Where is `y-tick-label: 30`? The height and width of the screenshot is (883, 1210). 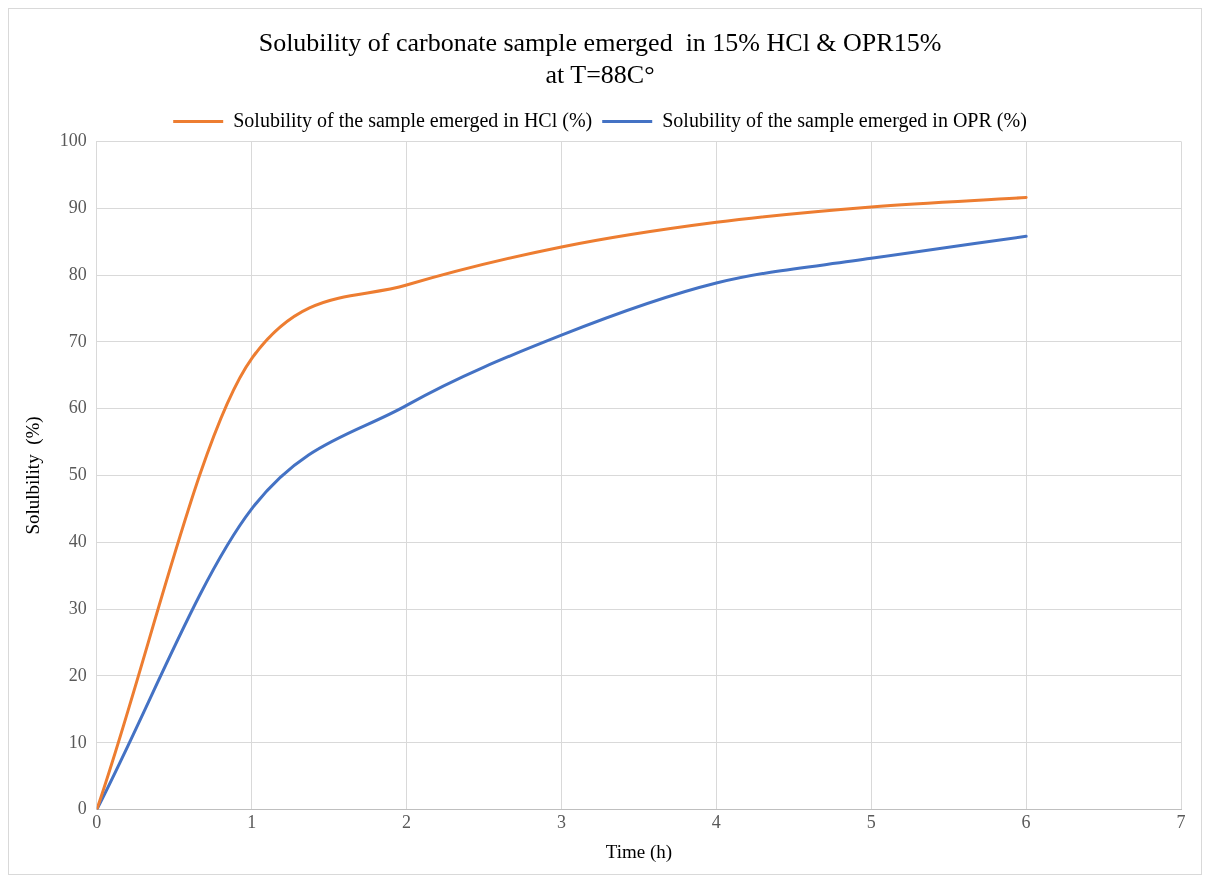
y-tick-label: 30 is located at coordinates (77, 607).